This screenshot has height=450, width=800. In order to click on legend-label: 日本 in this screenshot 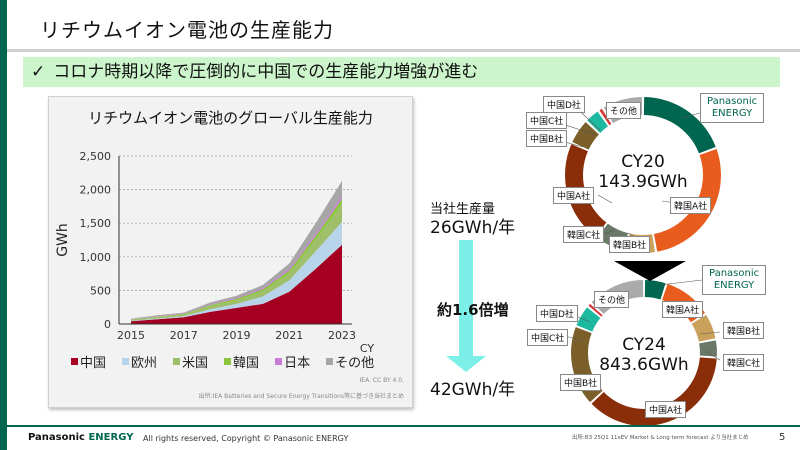, I will do `click(297, 363)`.